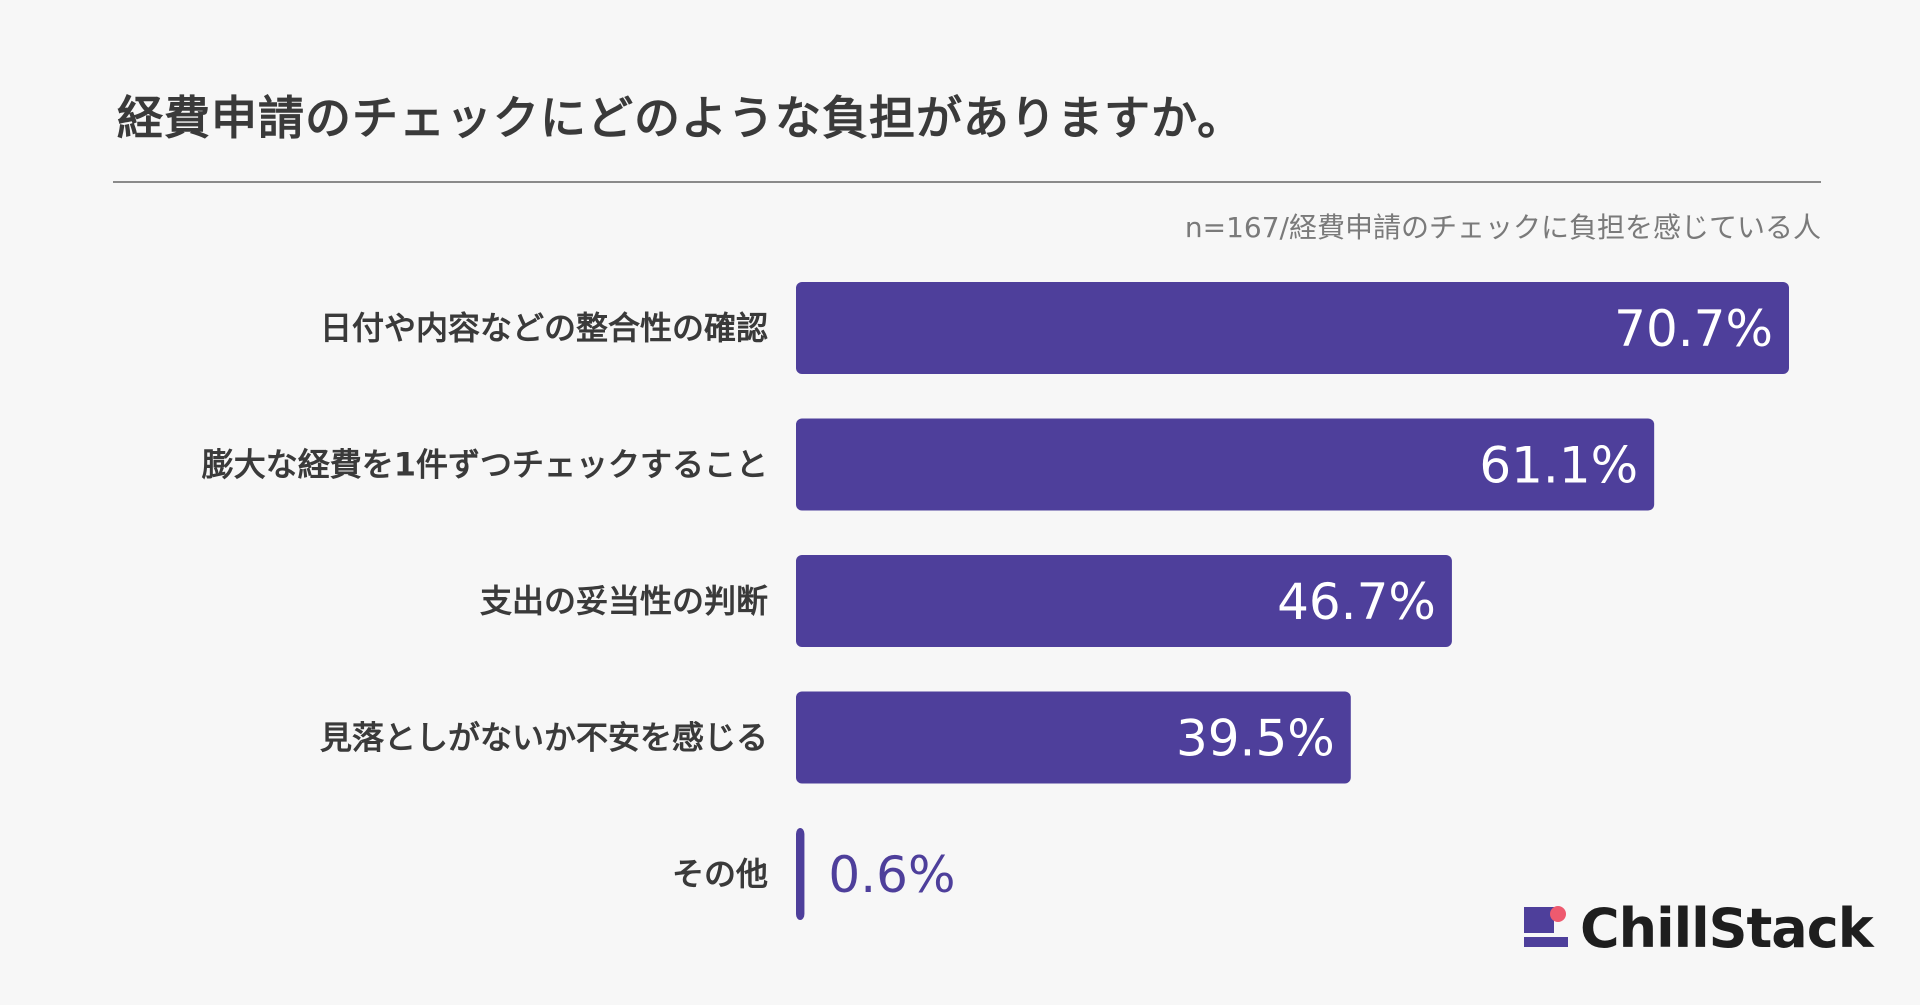 The image size is (1920, 1005). What do you see at coordinates (544, 738) in the screenshot?
I see `category-label-3: 見落としがないか不安を感じる` at bounding box center [544, 738].